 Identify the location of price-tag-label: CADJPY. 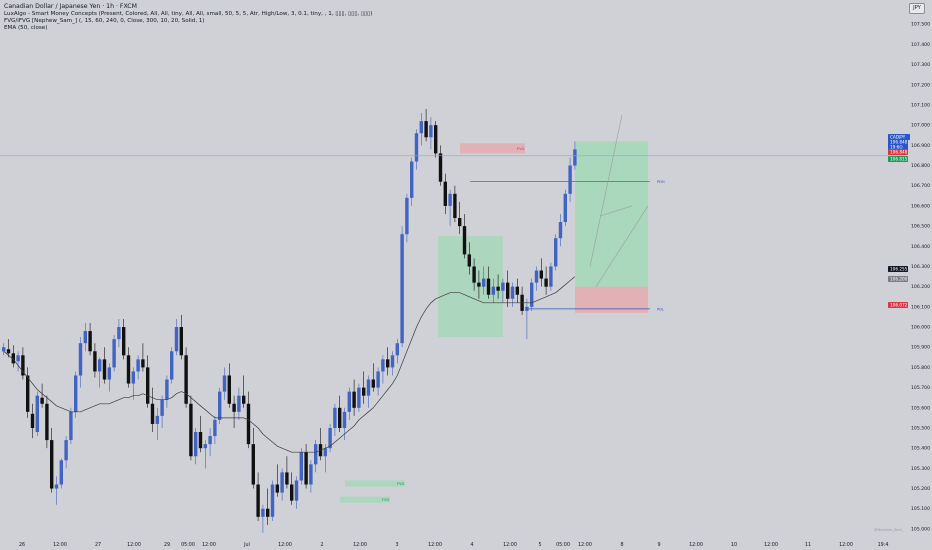
(898, 137).